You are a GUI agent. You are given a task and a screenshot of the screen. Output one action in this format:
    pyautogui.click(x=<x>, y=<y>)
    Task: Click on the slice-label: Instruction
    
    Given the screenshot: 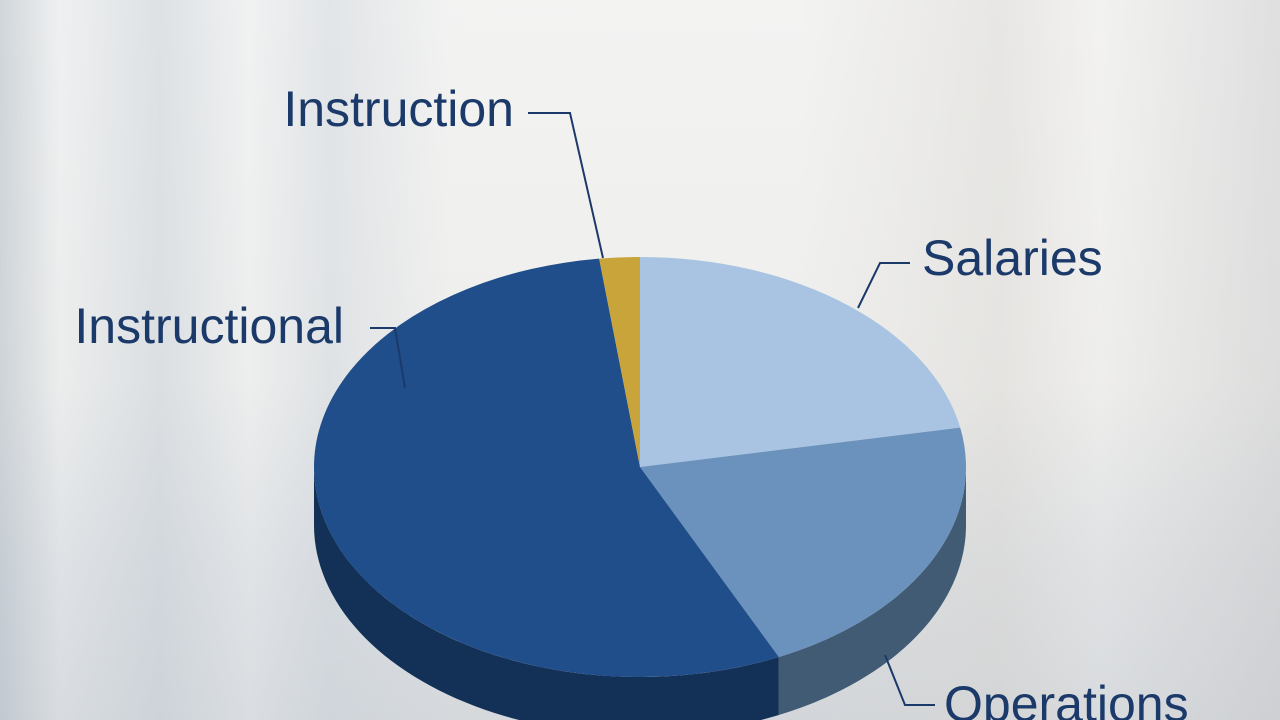 What is the action you would take?
    pyautogui.click(x=398, y=109)
    